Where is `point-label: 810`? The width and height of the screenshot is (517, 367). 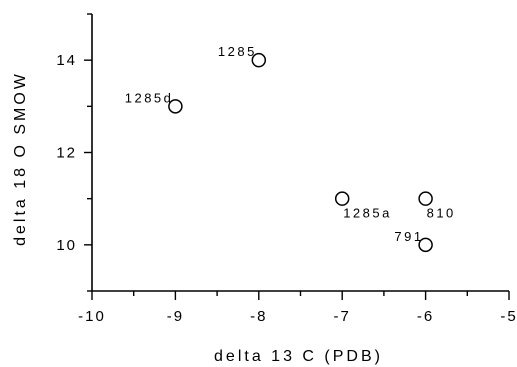
point-label: 810 is located at coordinates (441, 213).